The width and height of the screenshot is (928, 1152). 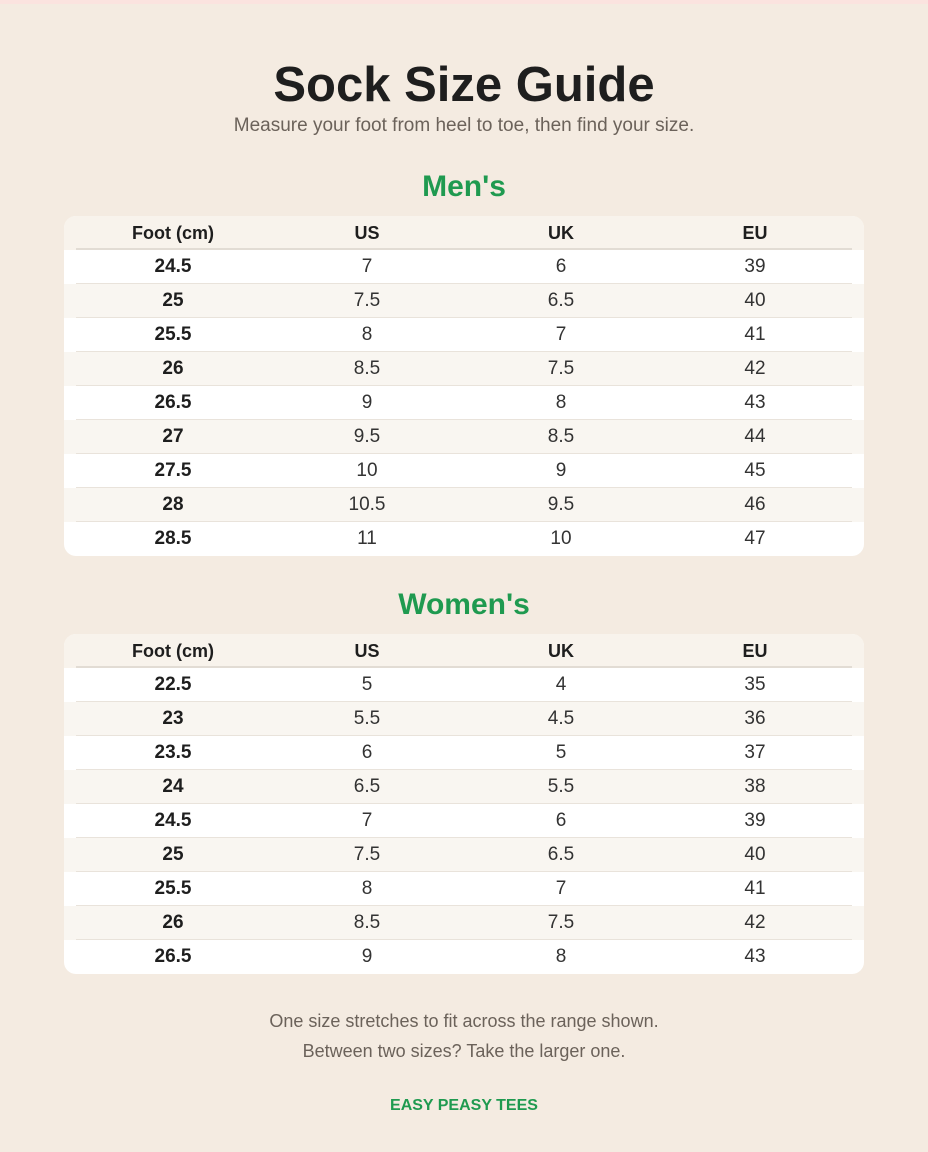 I want to click on row-cells: 27 9.5 8.5 44, so click(x=464, y=437).